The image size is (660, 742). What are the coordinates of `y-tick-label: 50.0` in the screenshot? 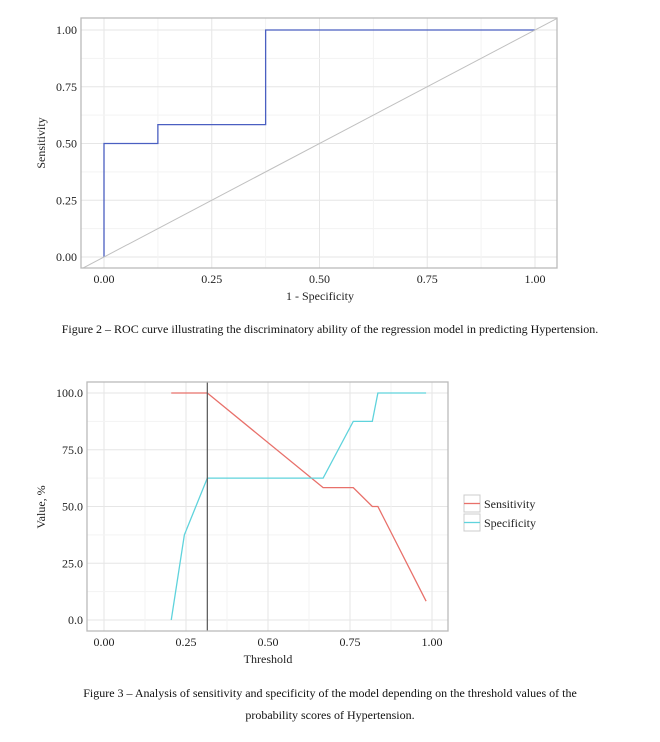 It's located at (72, 507).